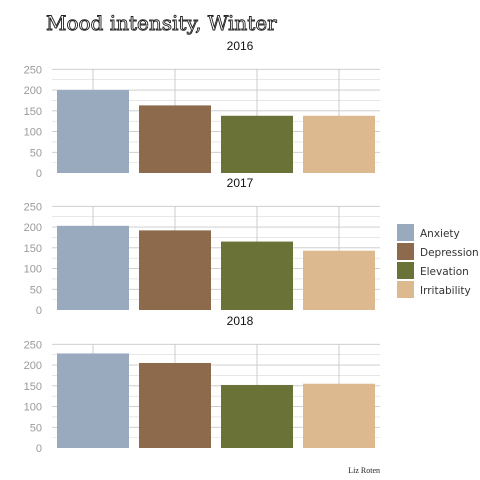 The width and height of the screenshot is (480, 480). Describe the element at coordinates (240, 183) in the screenshot. I see `panel-title: 2017` at that location.